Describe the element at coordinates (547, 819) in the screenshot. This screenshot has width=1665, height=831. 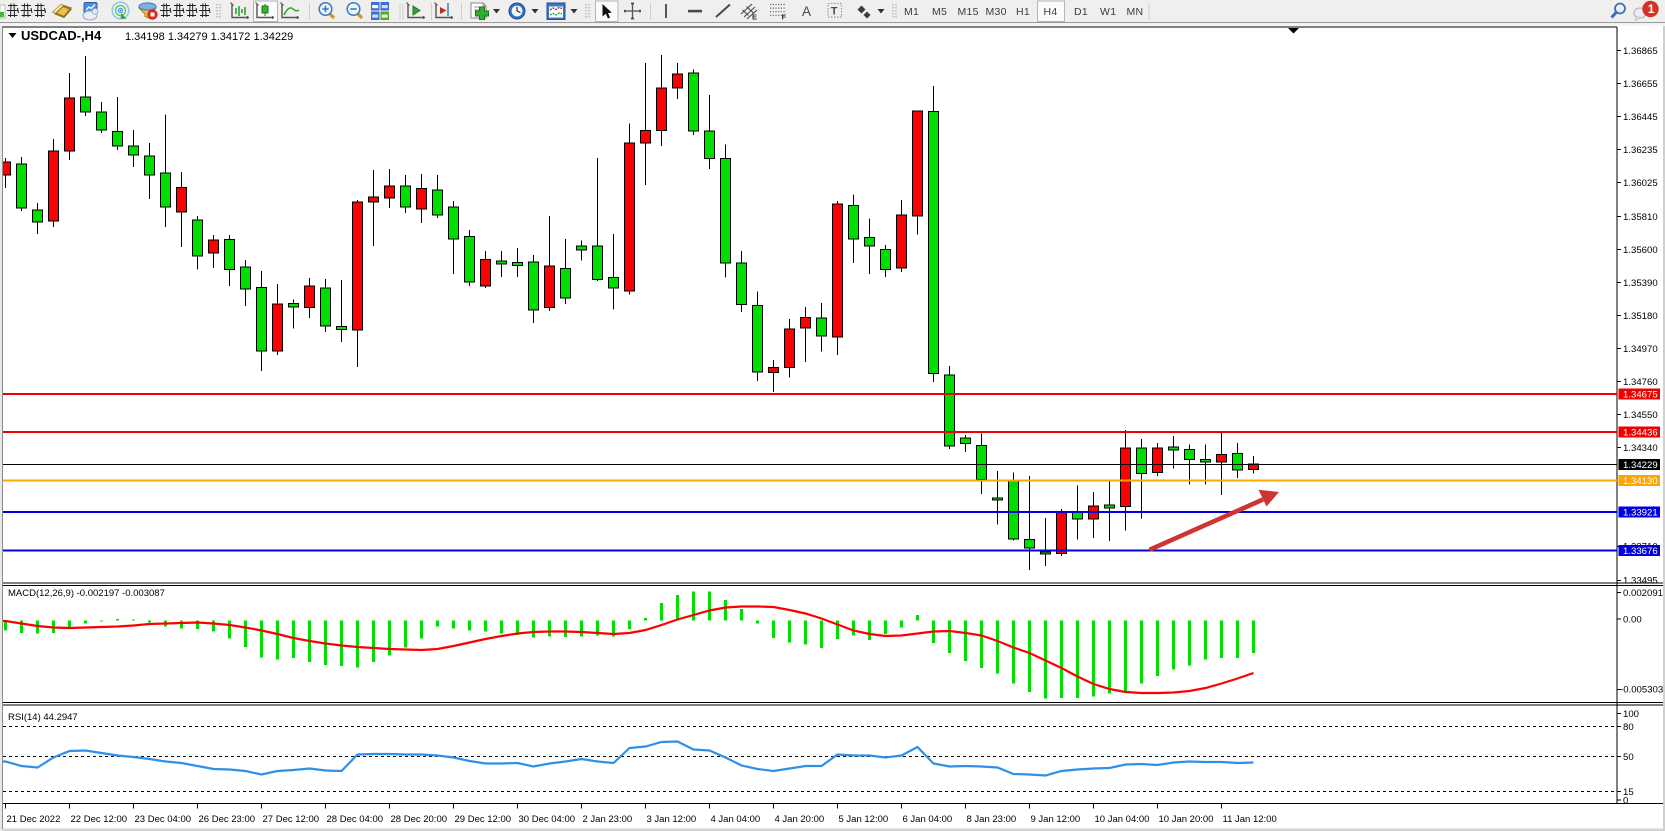
I see `svg-text: 30 Dec 04:00` at that location.